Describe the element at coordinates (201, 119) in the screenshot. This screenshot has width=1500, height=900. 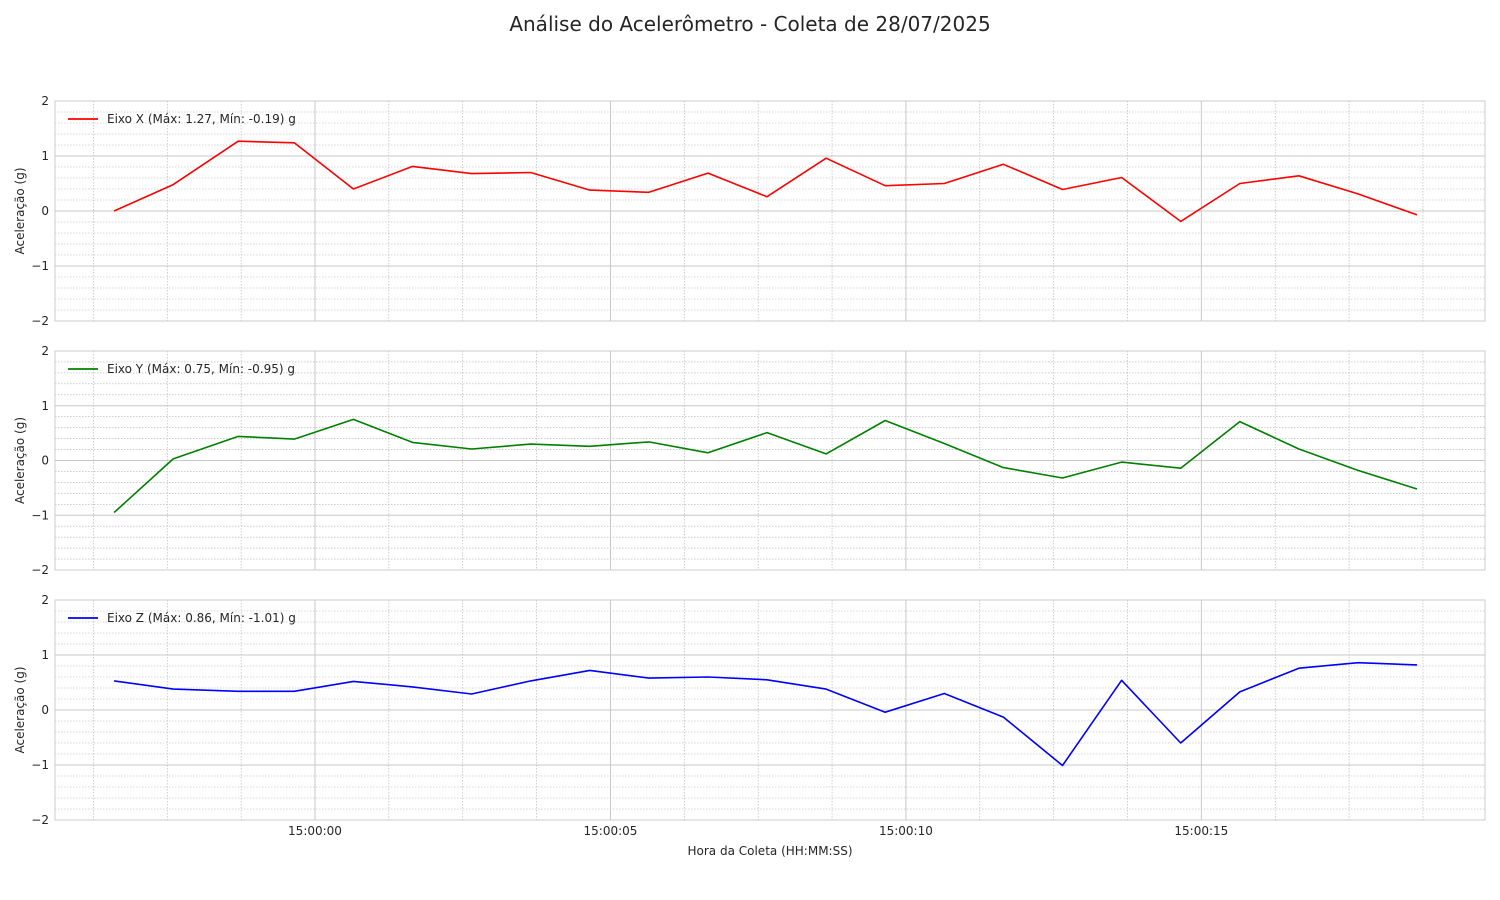
I see `legend-label: Eixo X (Máx: 1.27, Mín: -0.19) g` at that location.